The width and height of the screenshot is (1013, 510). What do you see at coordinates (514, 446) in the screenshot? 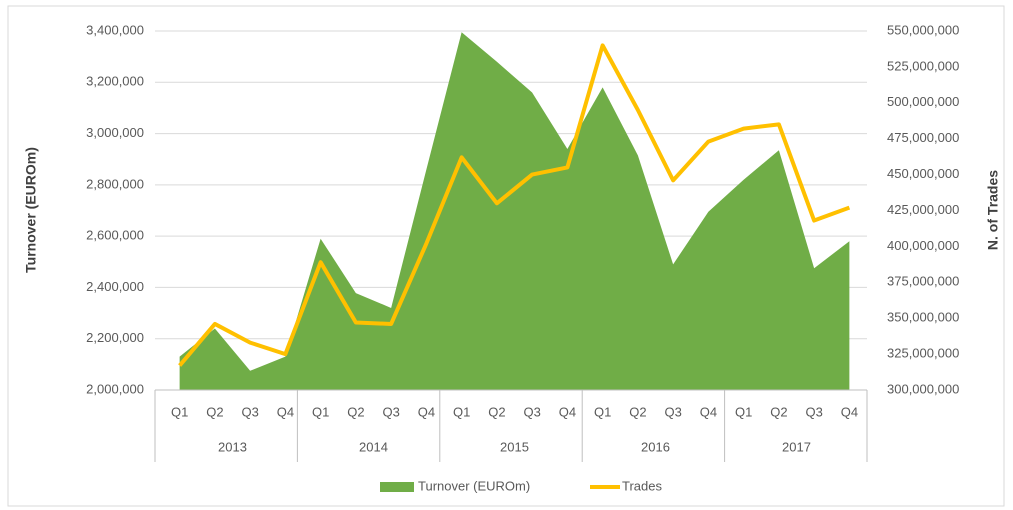
I see `x-group-label: 2015` at bounding box center [514, 446].